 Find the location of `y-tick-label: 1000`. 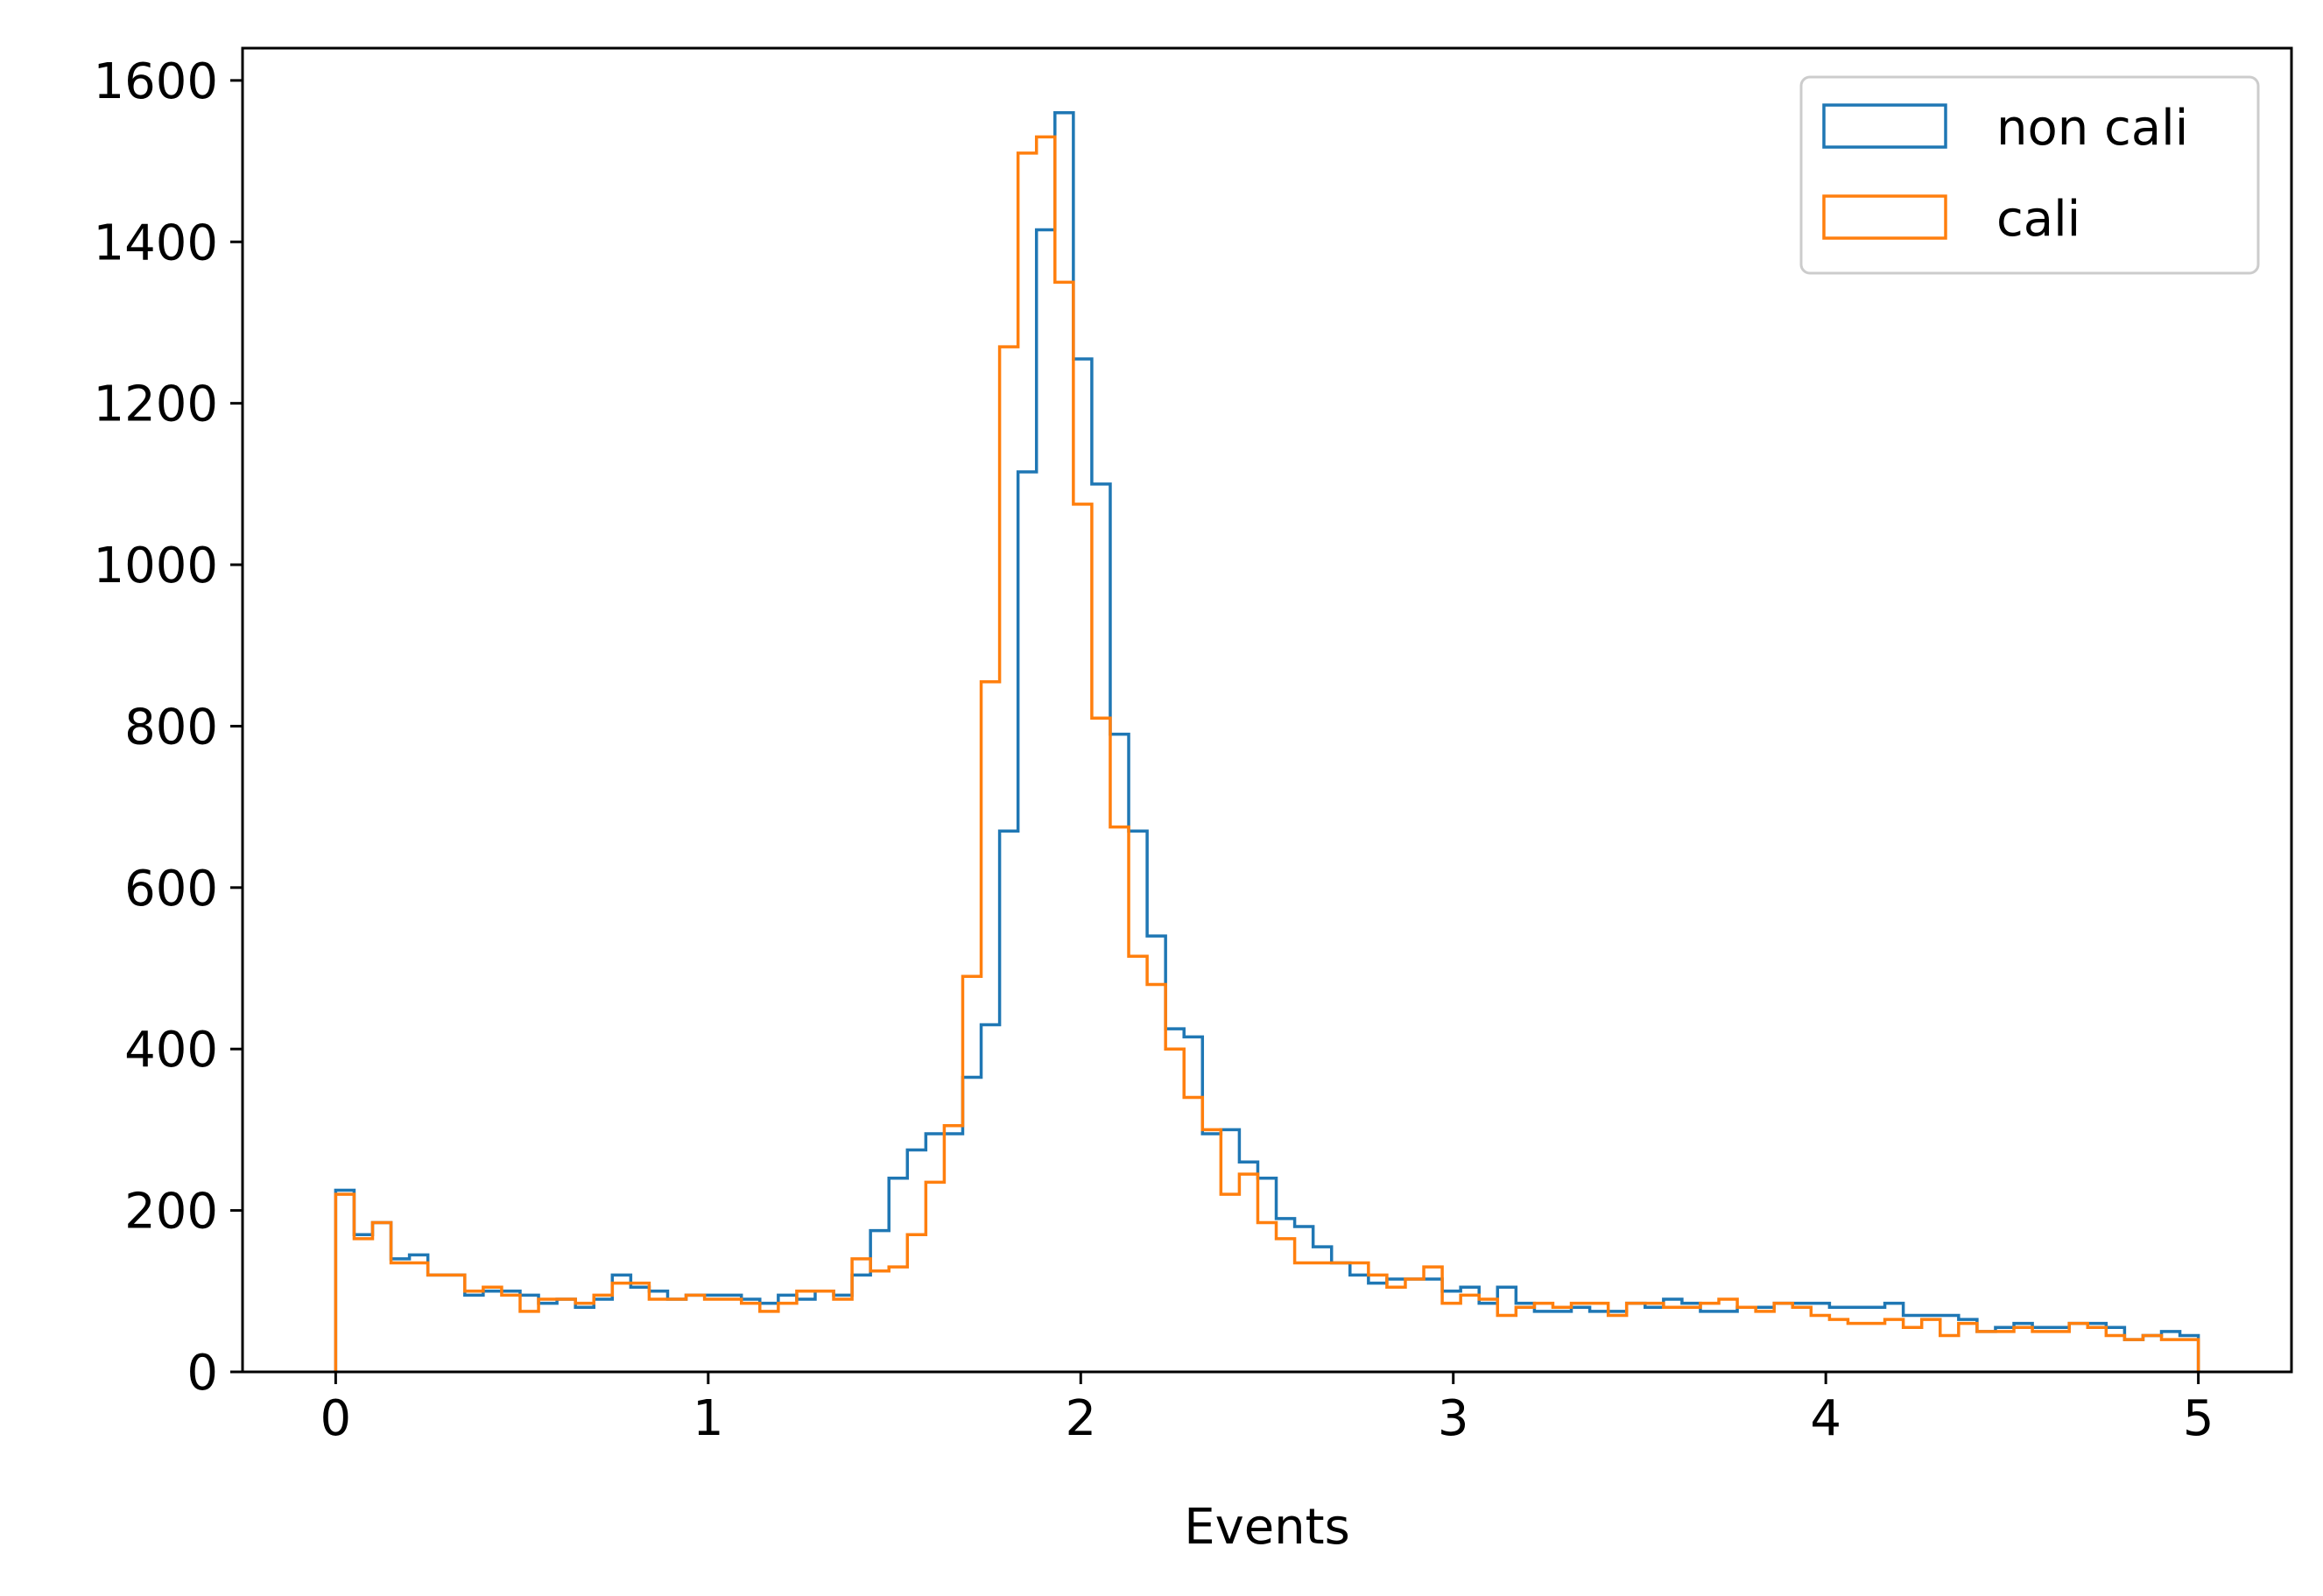

y-tick-label: 1000 is located at coordinates (155, 566).